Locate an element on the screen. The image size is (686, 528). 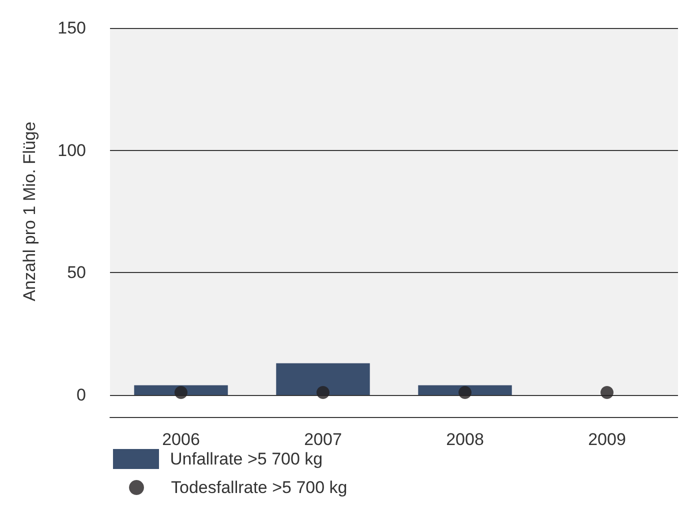
y-tick-label: 50 is located at coordinates (76, 272).